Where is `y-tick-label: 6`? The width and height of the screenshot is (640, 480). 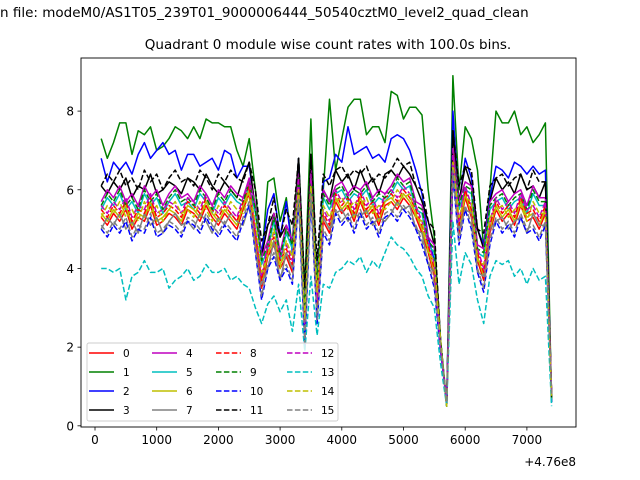 y-tick-label: 6 is located at coordinates (70, 190).